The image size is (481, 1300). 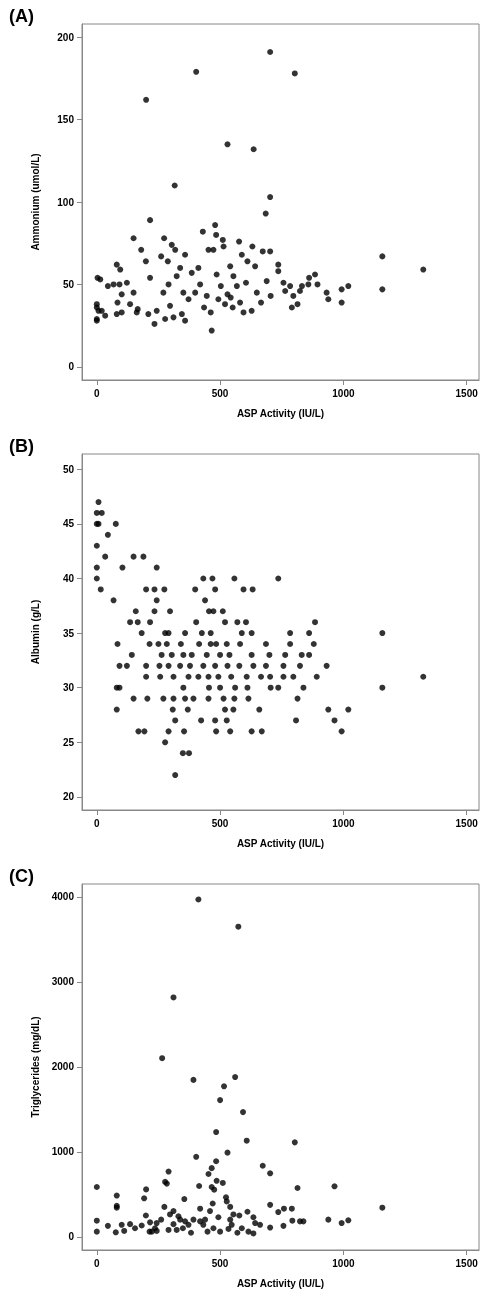 I want to click on chart-title: (A), so click(x=21, y=16).